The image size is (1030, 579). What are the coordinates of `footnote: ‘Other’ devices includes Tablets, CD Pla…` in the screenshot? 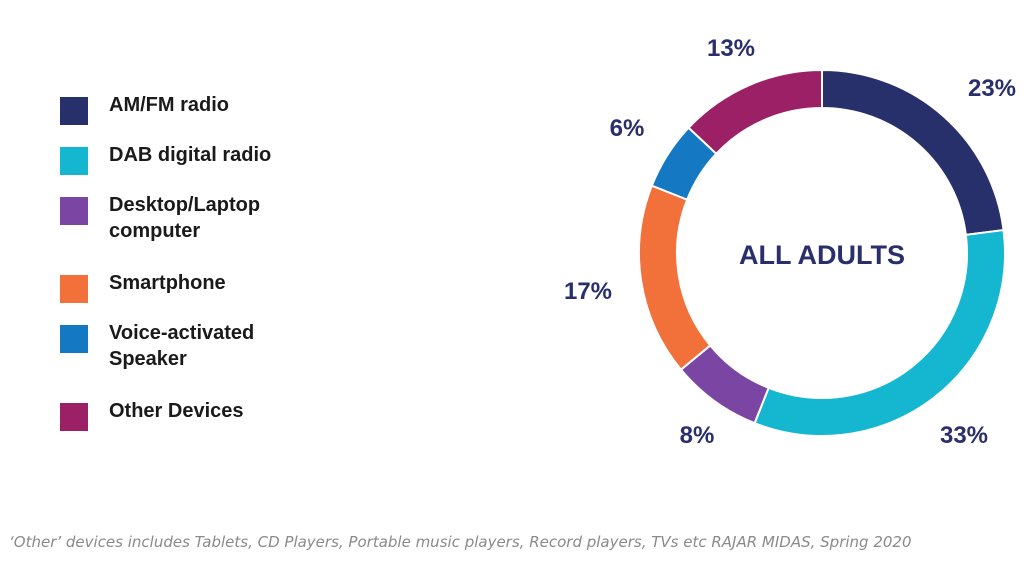 It's located at (460, 542).